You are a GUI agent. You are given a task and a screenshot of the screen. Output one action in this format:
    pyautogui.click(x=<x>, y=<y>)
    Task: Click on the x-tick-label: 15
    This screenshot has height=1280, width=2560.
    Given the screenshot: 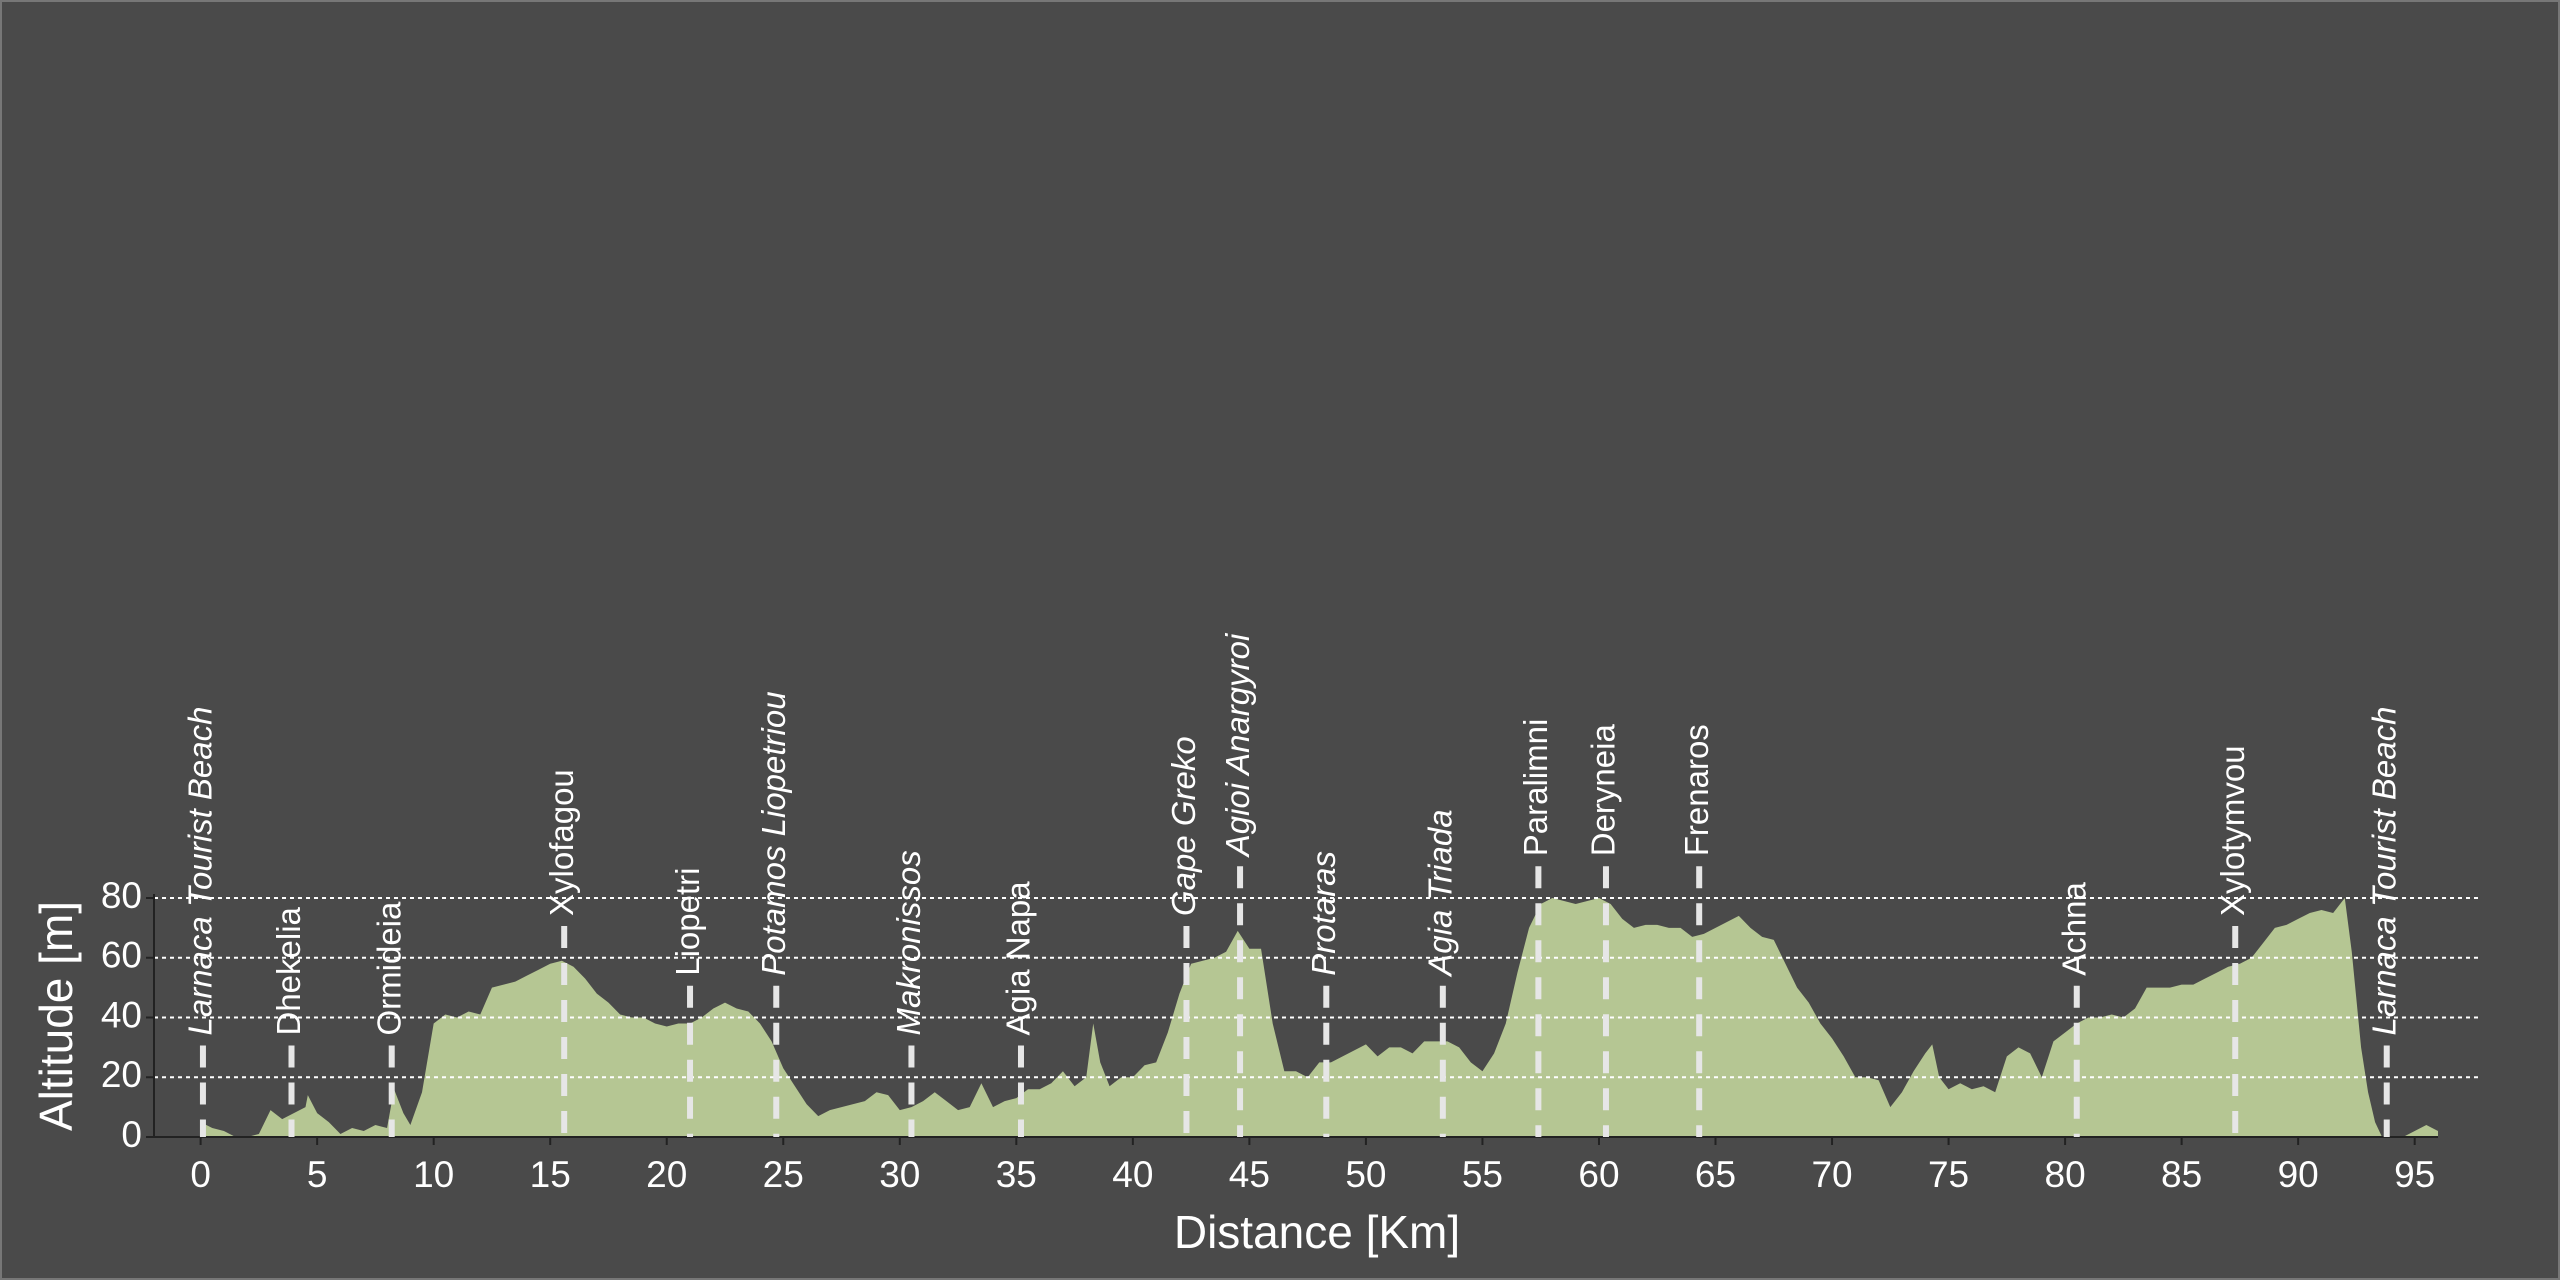 What is the action you would take?
    pyautogui.click(x=550, y=1174)
    